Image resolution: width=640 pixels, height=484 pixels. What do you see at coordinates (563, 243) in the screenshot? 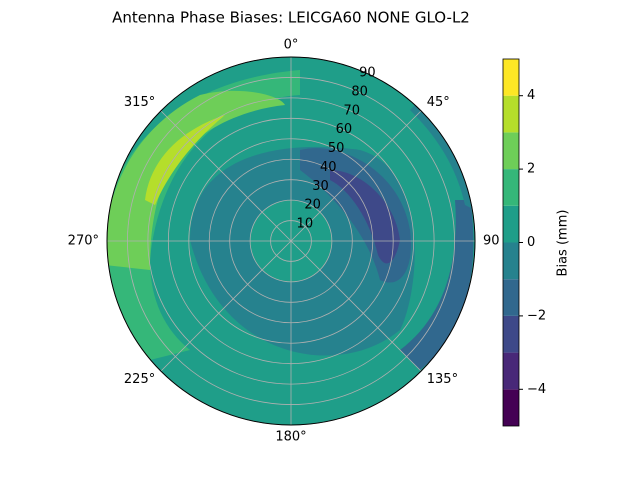
I see `colorbar-label: Bias (mm)` at bounding box center [563, 243].